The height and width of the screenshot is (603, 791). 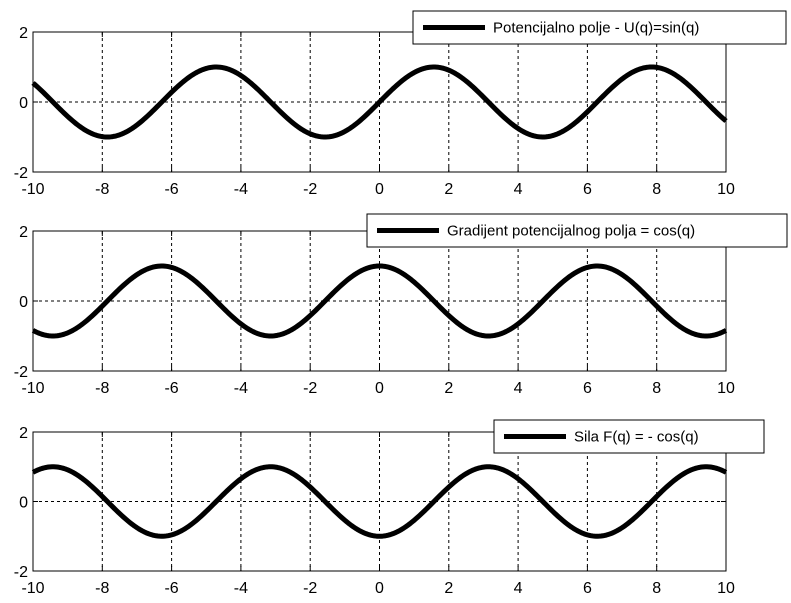 What do you see at coordinates (636, 437) in the screenshot?
I see `legend-label: Sila F(q) = - cos(q)` at bounding box center [636, 437].